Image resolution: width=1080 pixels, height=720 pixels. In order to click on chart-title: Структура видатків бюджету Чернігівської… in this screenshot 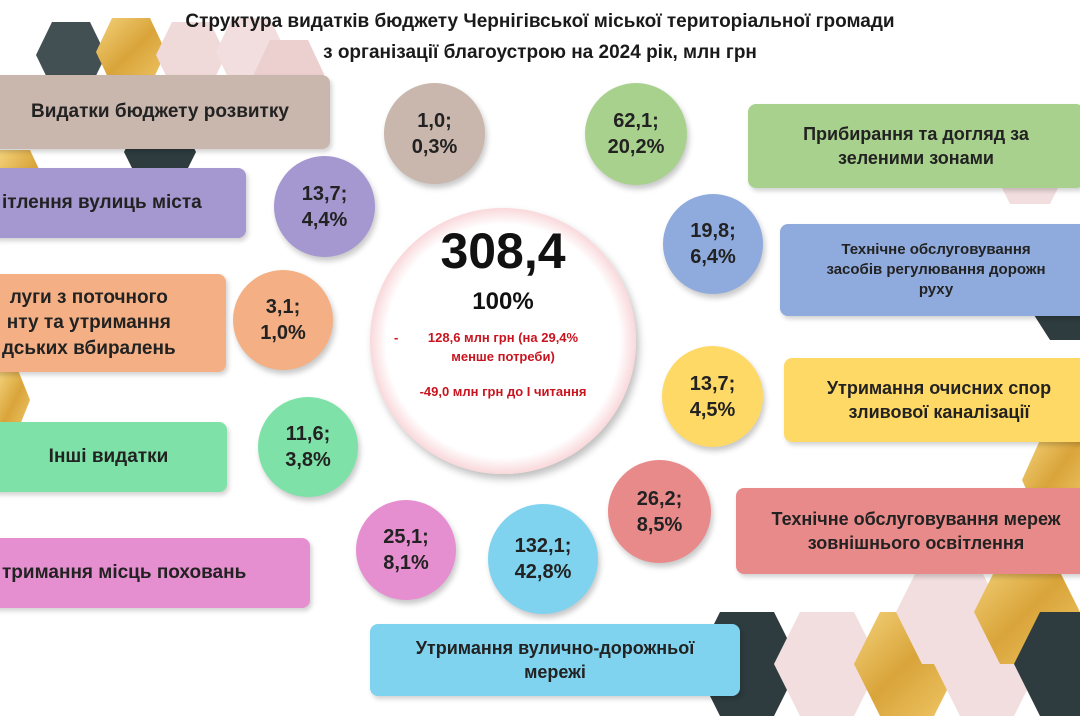, I will do `click(540, 37)`.